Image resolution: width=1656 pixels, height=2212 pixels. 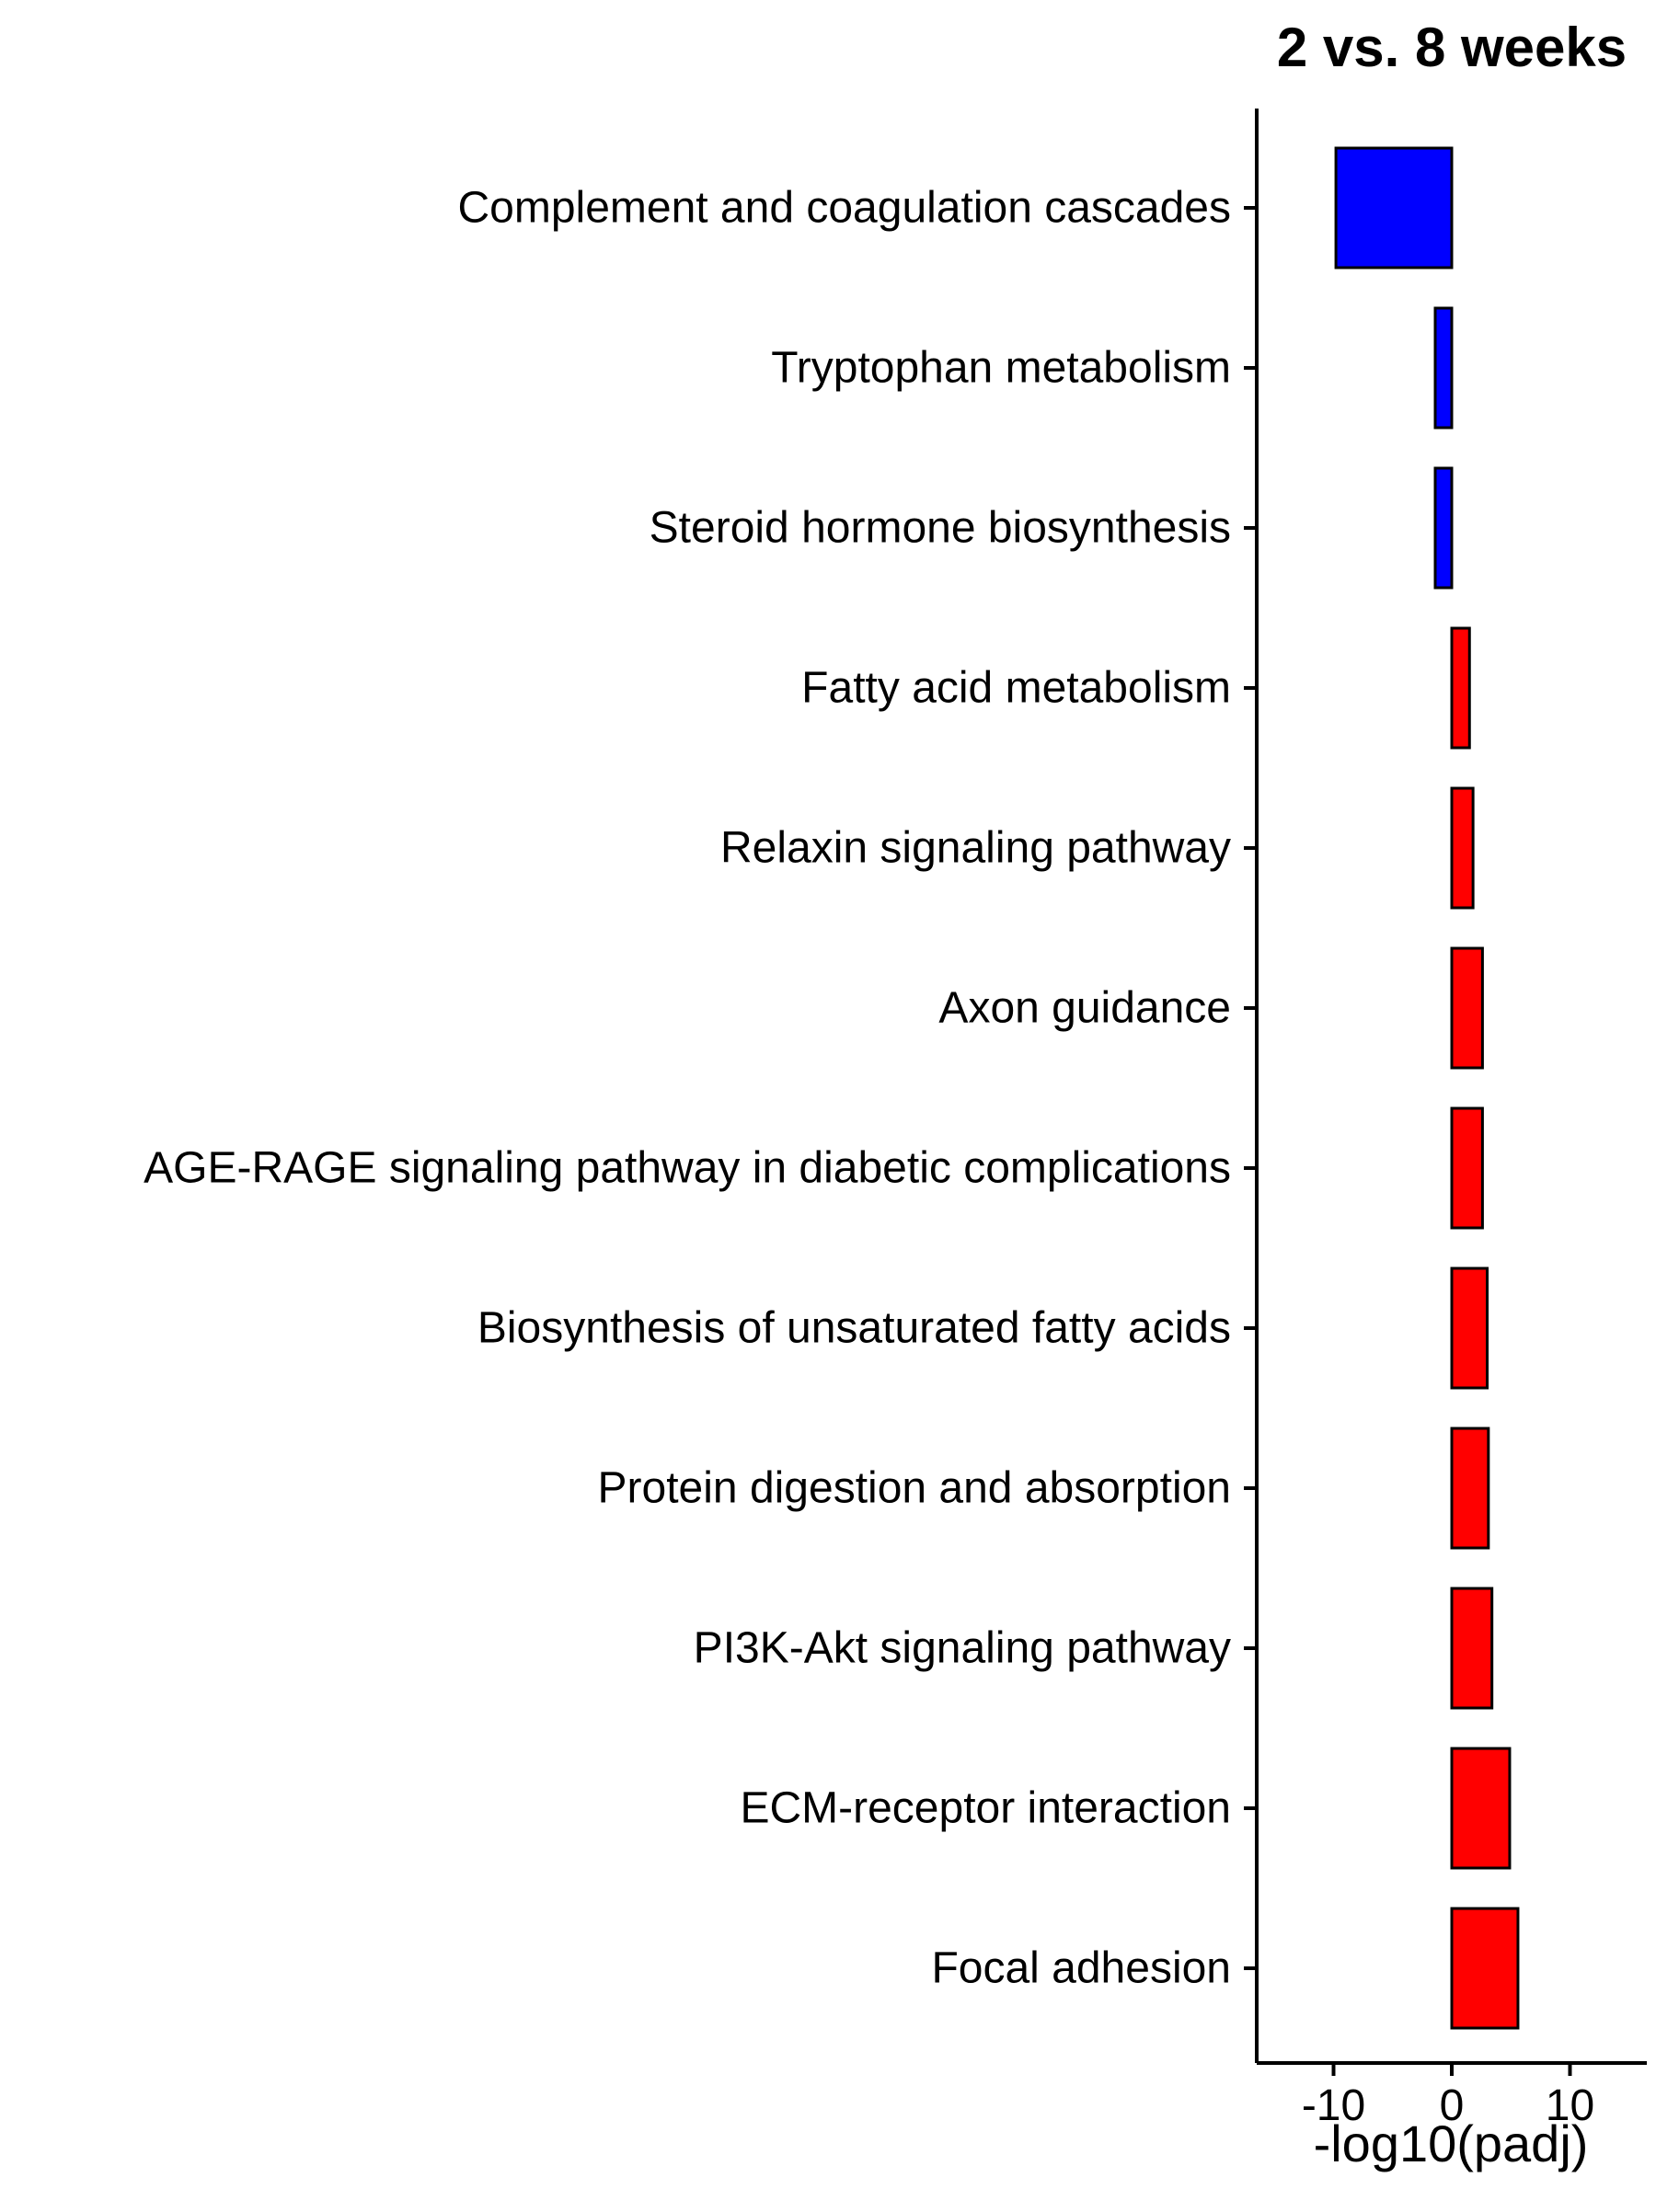 What do you see at coordinates (844, 209) in the screenshot?
I see `category-label: Complement and coagulation cascades` at bounding box center [844, 209].